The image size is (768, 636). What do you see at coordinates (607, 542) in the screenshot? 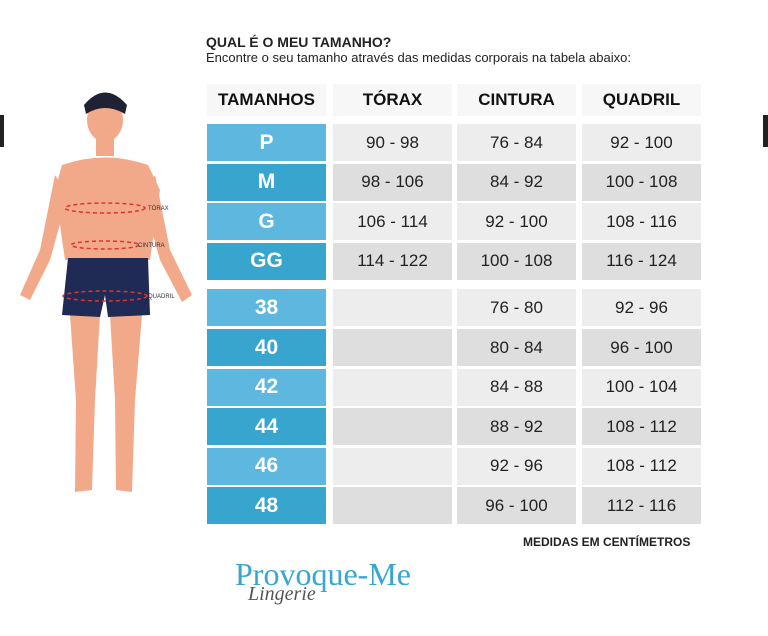
I see `footer-note: MEDIDAS EM CENTÍMETROS` at bounding box center [607, 542].